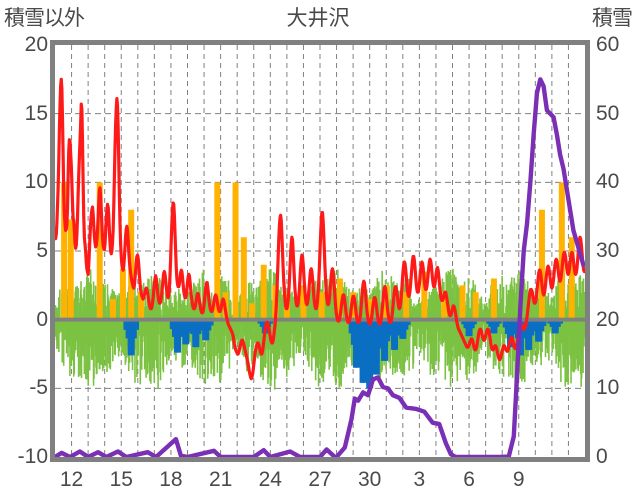 This screenshot has height=501, width=636. Describe the element at coordinates (608, 388) in the screenshot. I see `y-axis-right-tick: 10` at that location.